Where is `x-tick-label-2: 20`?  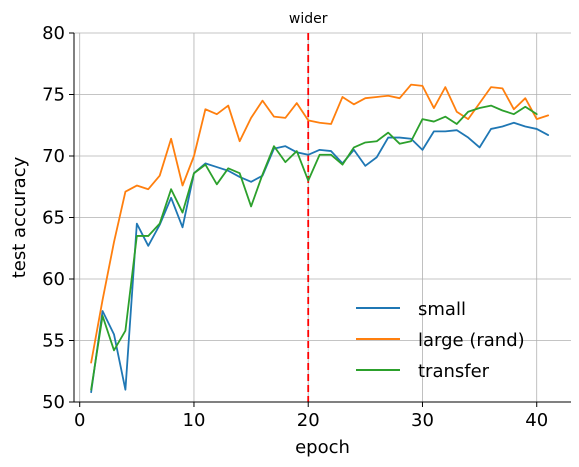 x-tick-label-2: 20 is located at coordinates (308, 420).